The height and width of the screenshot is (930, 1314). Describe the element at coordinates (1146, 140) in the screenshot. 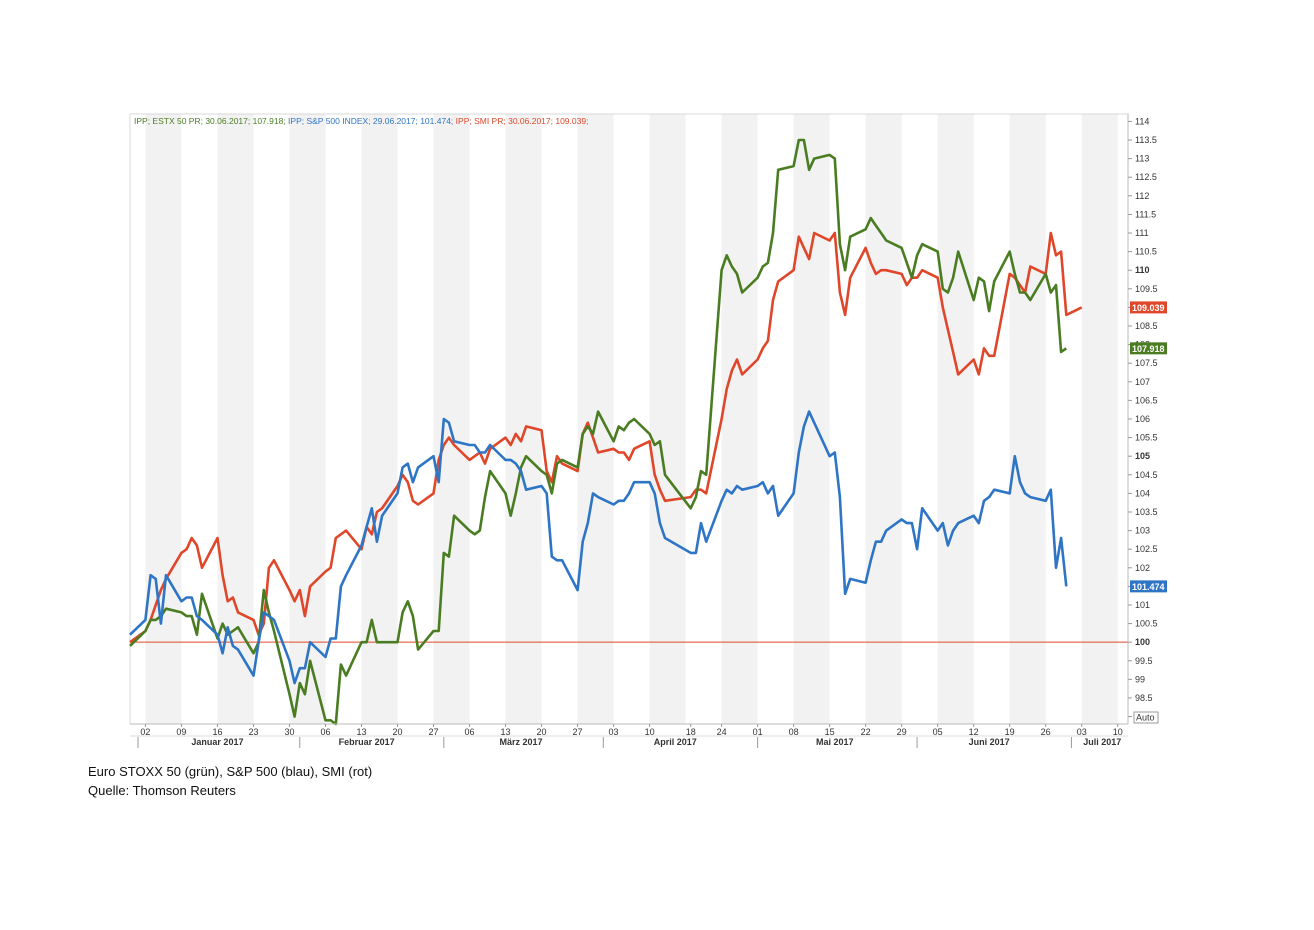

I see `y-tick-label: 113.5` at that location.